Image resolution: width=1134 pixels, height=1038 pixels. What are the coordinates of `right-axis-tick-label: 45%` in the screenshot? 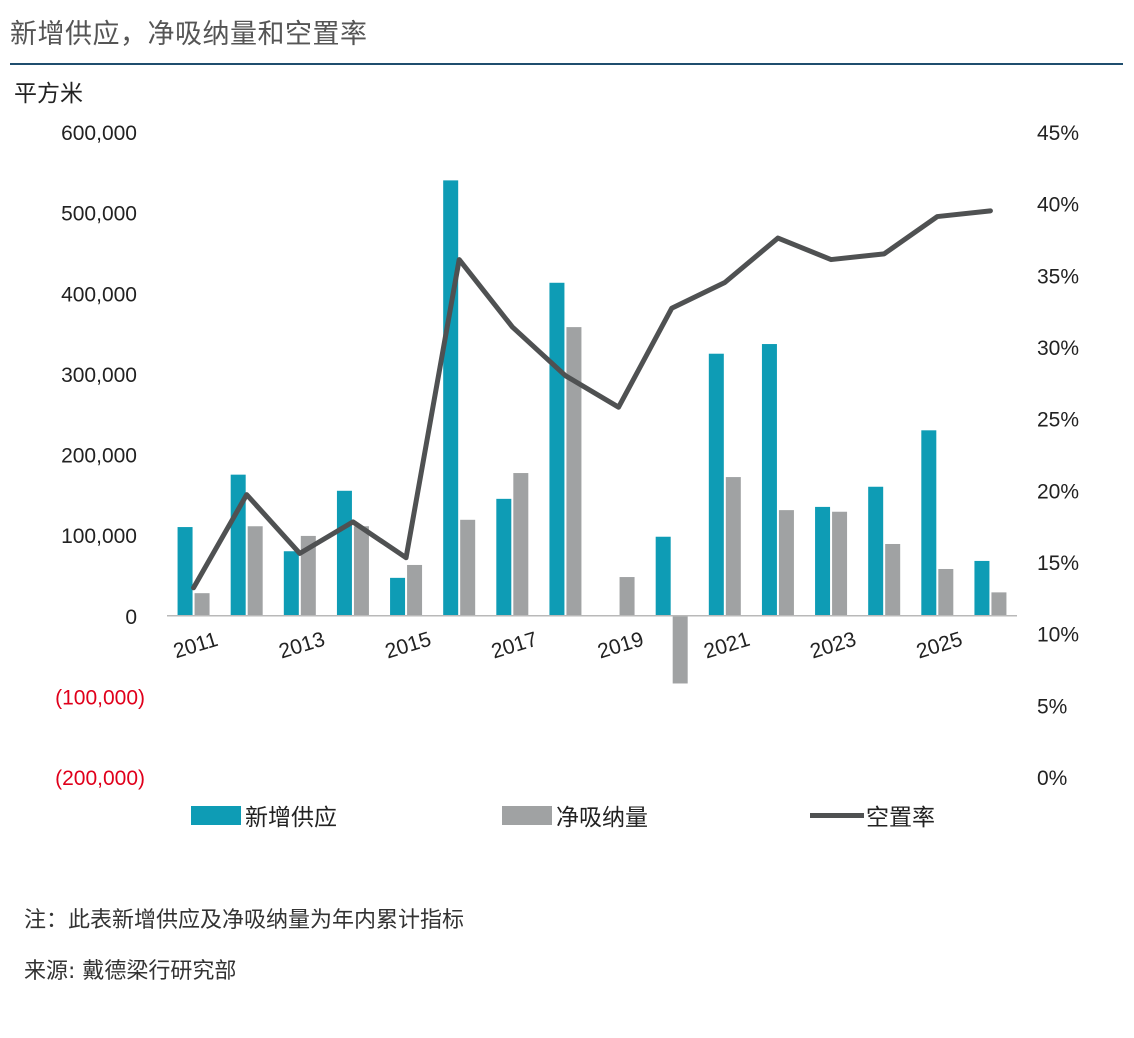 It's located at (1058, 133).